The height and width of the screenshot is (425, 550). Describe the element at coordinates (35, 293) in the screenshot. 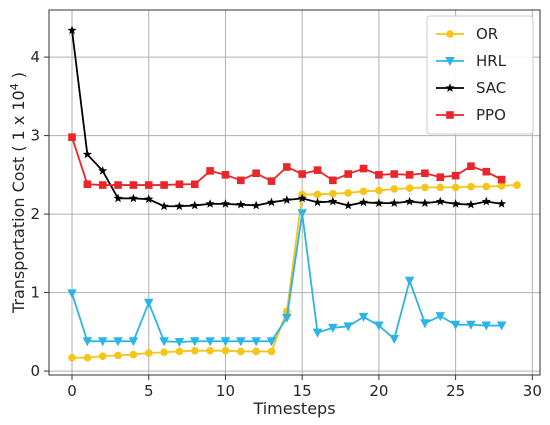

I see `y-tick-label: 1` at that location.